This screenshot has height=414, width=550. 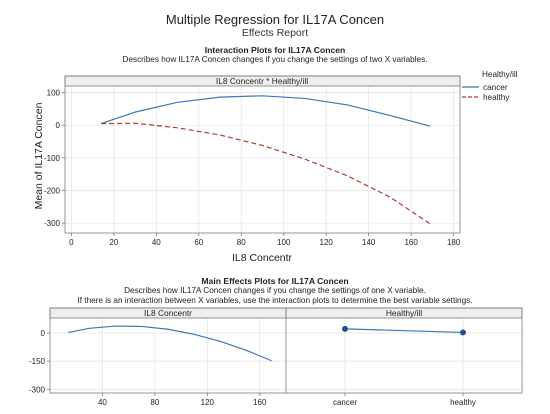 What do you see at coordinates (345, 328) in the screenshot?
I see `main-point-cancer` at bounding box center [345, 328].